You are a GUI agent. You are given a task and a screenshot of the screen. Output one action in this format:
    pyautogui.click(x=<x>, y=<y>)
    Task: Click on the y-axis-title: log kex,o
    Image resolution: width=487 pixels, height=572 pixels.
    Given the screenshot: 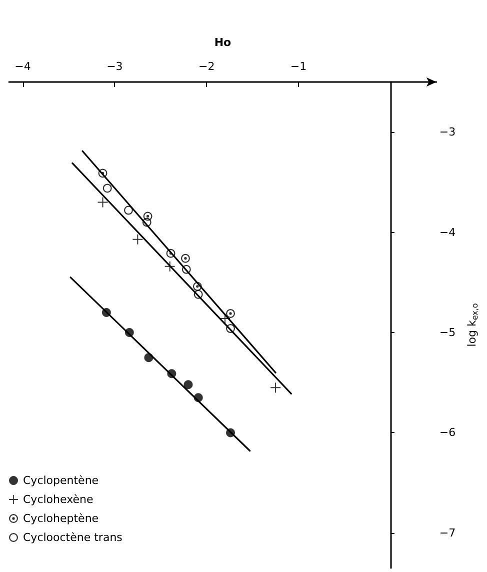 What is the action you would take?
    pyautogui.click(x=473, y=325)
    